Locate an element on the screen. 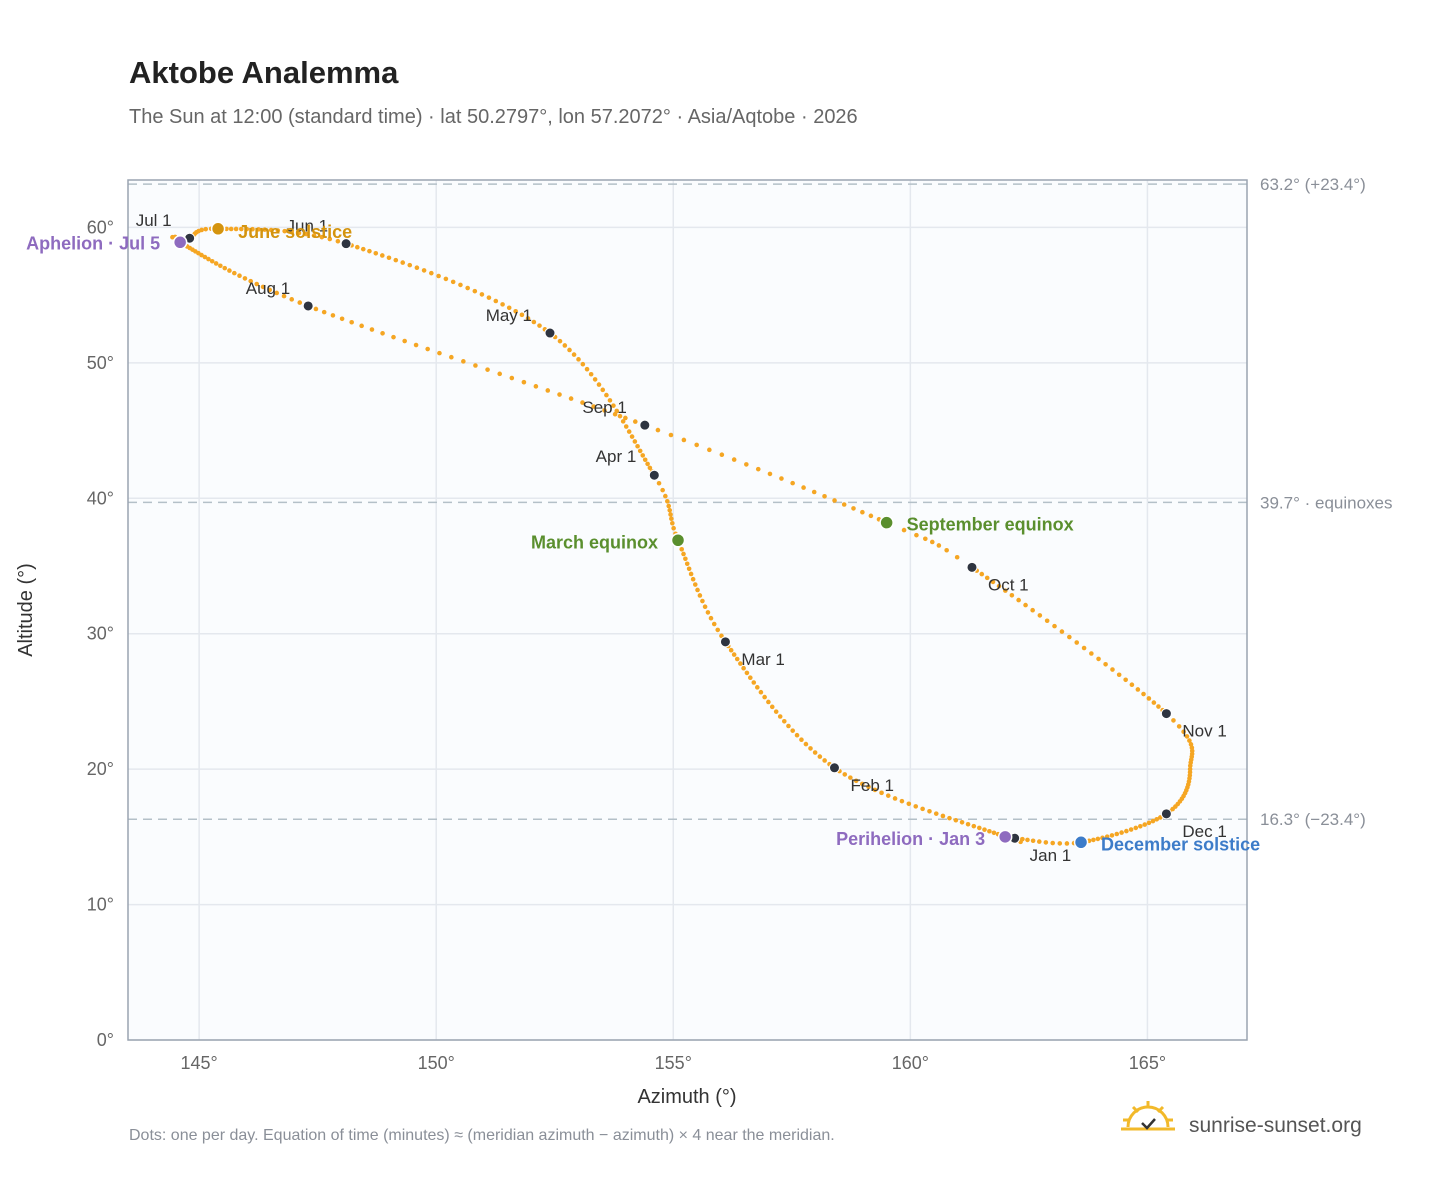 This screenshot has height=1188, width=1448. reference-line-label: 39.7° · equinoxes is located at coordinates (1326, 502).